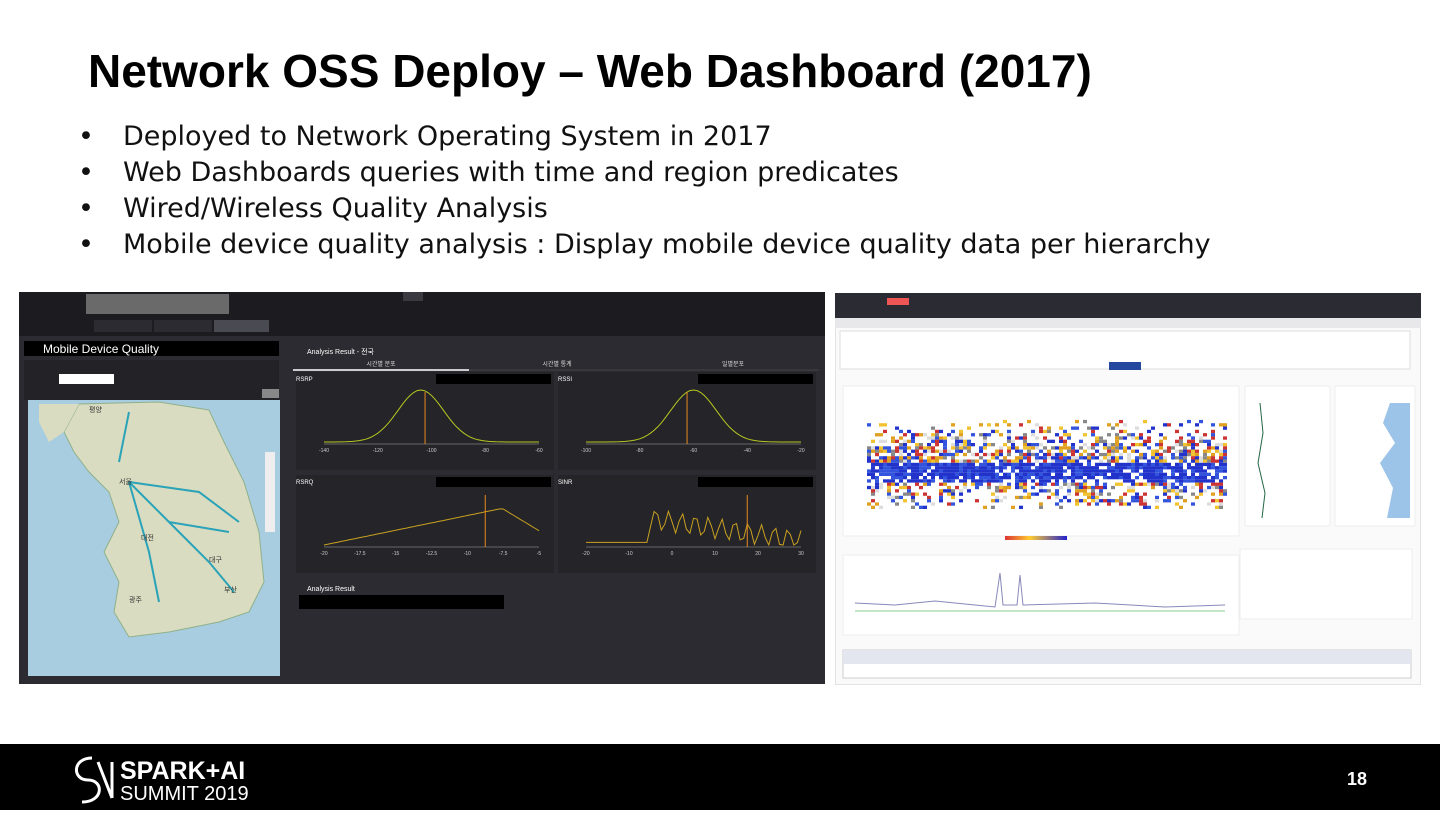  Describe the element at coordinates (95, 409) in the screenshot. I see `map-label: 평양` at that location.